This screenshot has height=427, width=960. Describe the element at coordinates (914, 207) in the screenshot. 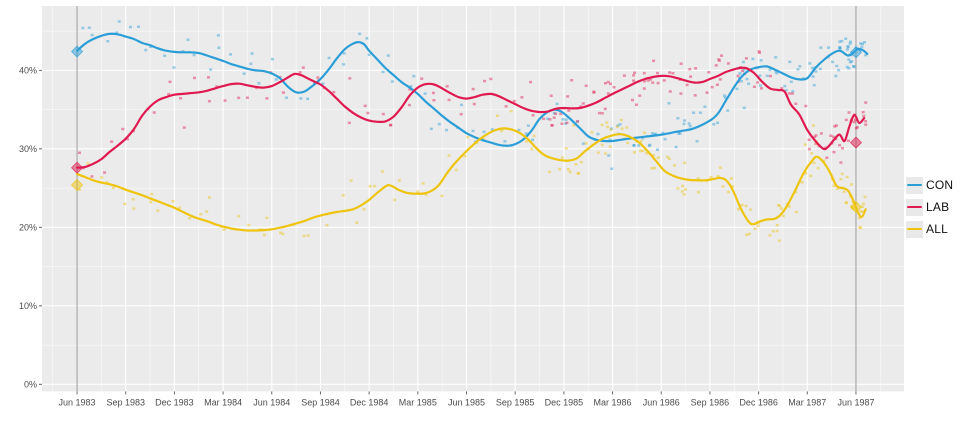

I see `lab-line-swatch-icon` at that location.